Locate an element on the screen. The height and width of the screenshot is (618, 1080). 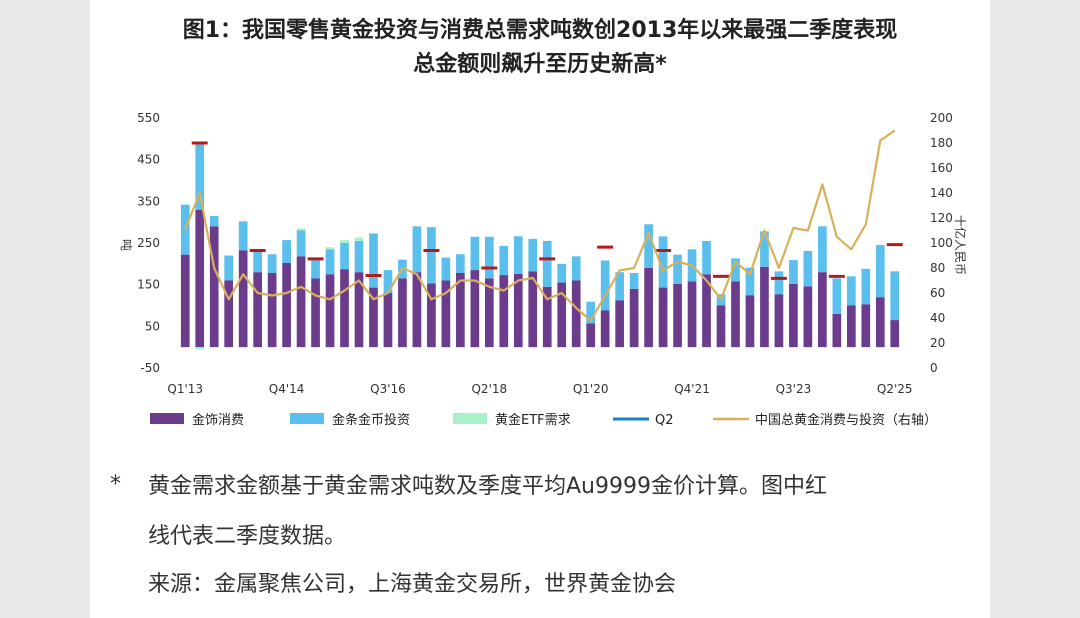
y-left-tick-label: -50 is located at coordinates (150, 368).